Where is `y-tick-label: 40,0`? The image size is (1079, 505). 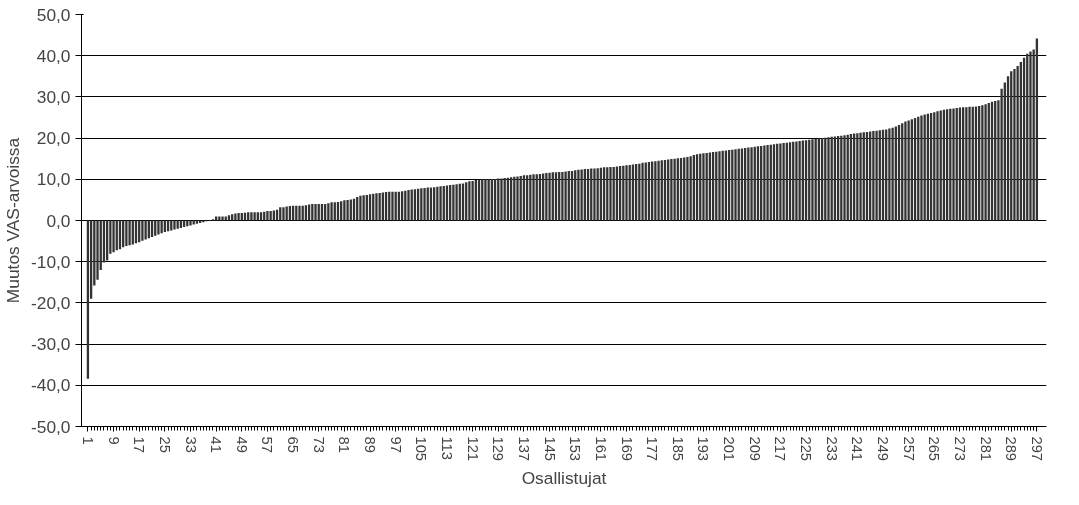 y-tick-label: 40,0 is located at coordinates (53, 55).